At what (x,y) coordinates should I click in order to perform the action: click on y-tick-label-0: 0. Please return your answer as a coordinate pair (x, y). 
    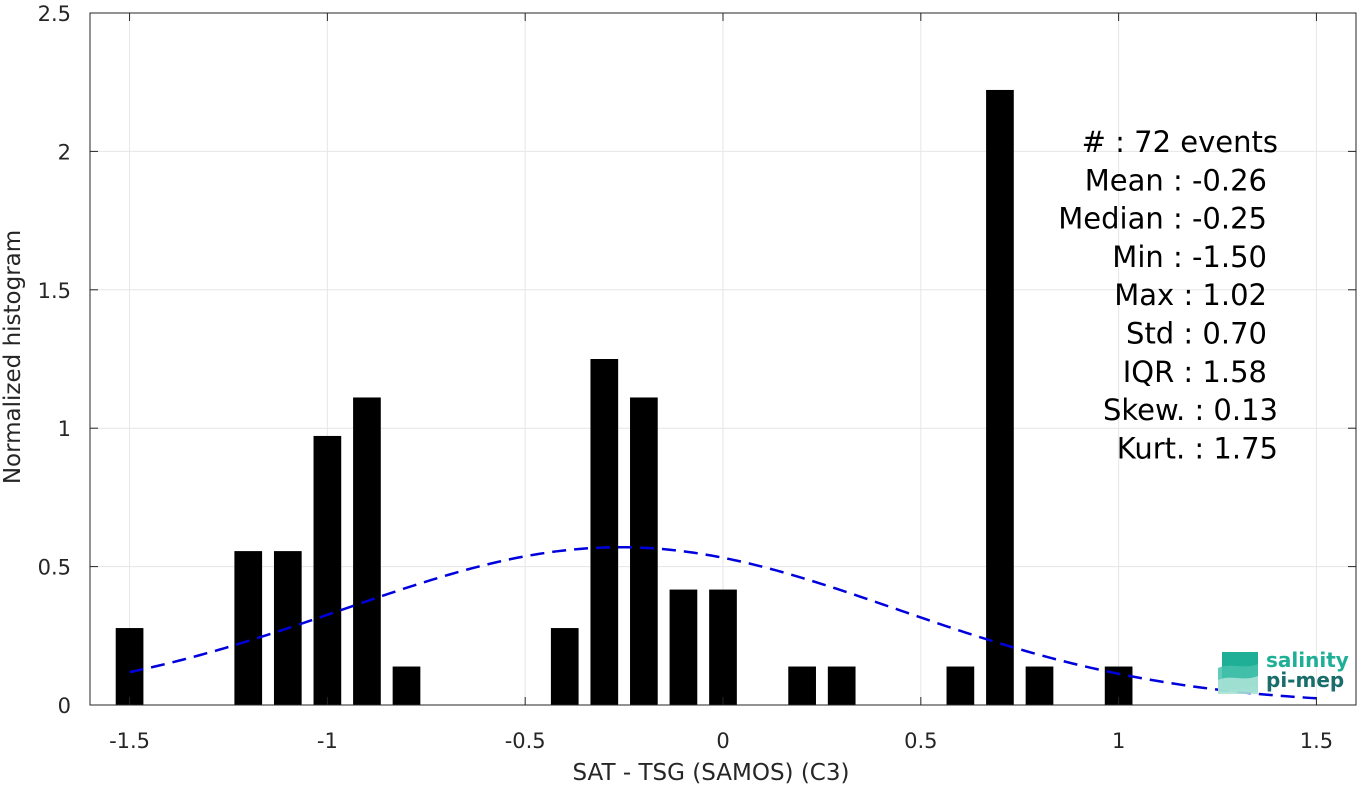
    Looking at the image, I should click on (64, 706).